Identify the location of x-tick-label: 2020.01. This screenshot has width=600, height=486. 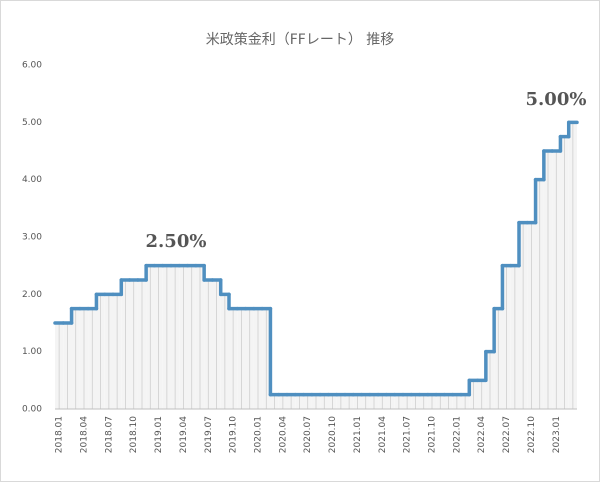
(259, 434).